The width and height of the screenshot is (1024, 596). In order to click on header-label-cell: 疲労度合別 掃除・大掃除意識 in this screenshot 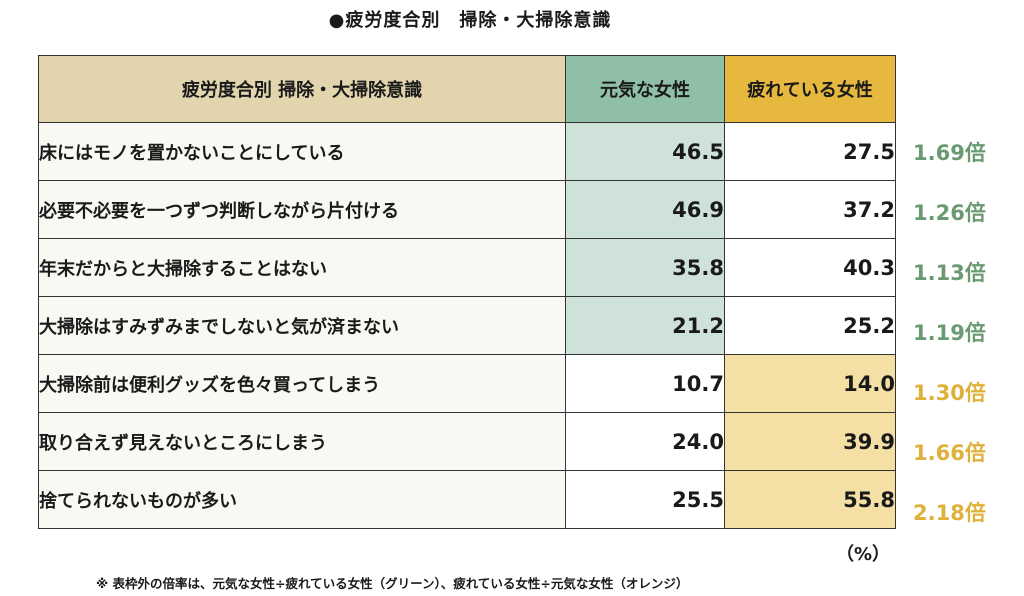, I will do `click(302, 89)`.